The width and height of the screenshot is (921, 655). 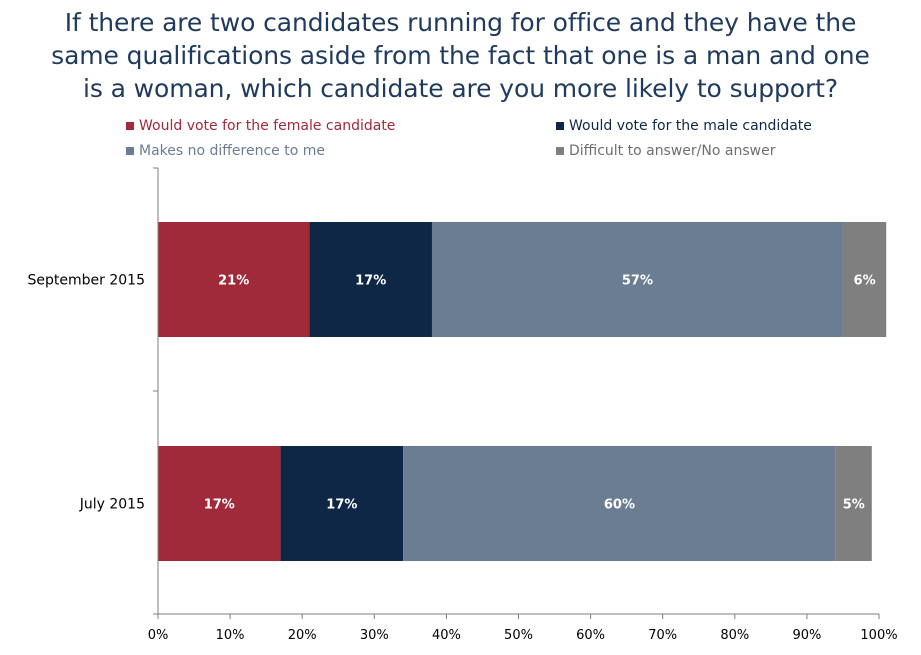 I want to click on bar-no-difference-july-2015, so click(x=619, y=503).